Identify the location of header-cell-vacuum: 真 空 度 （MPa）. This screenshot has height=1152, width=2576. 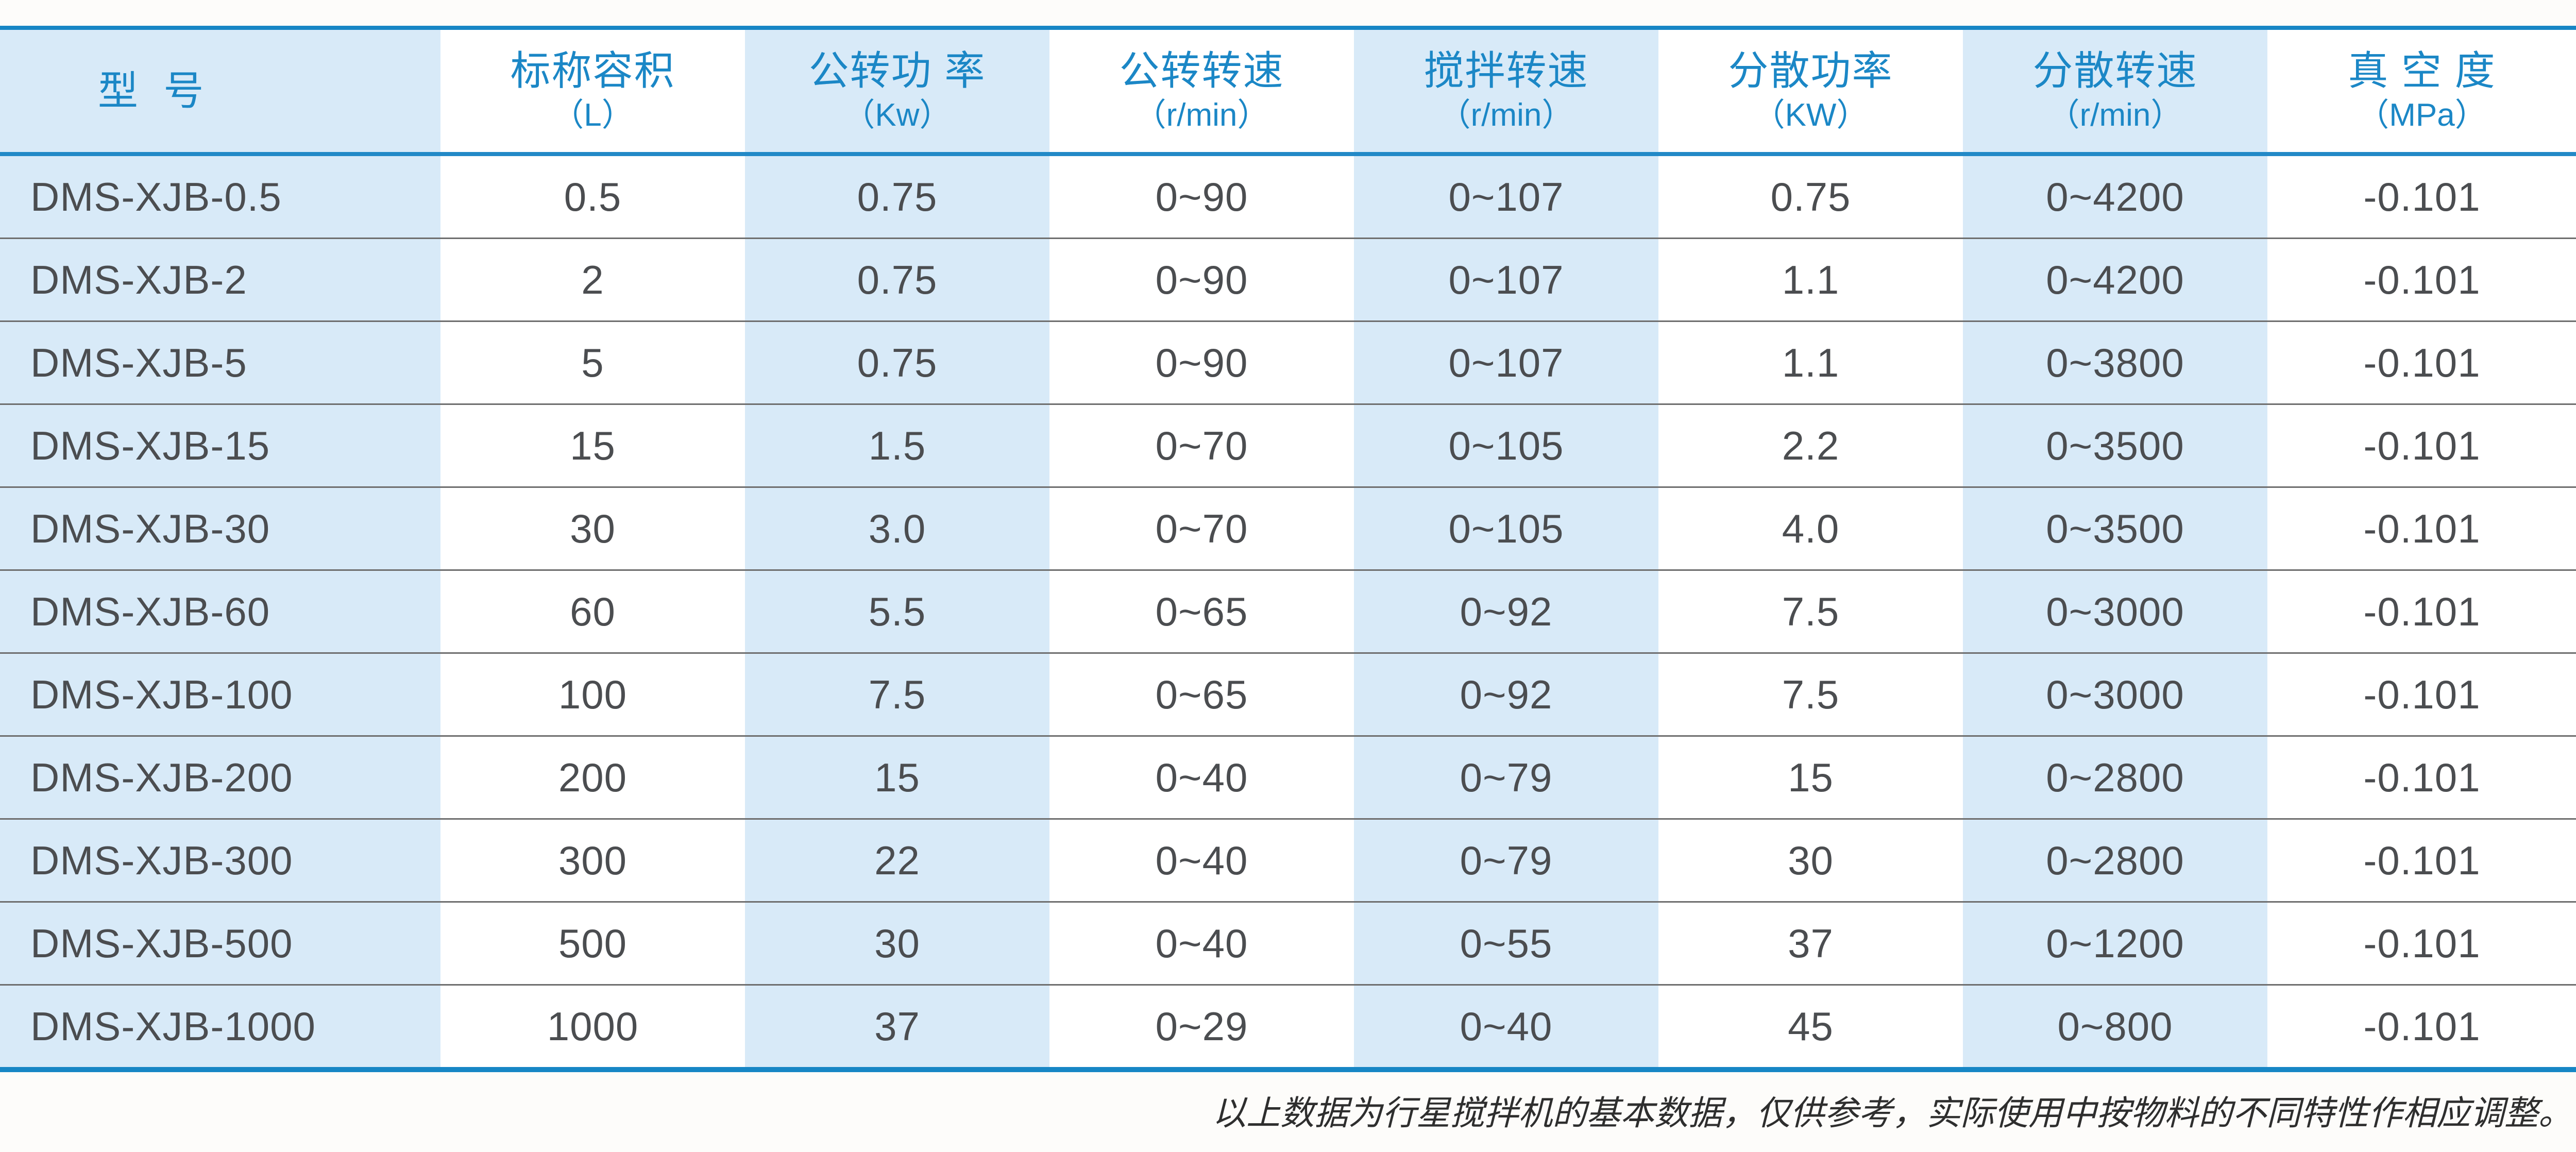
(2421, 91).